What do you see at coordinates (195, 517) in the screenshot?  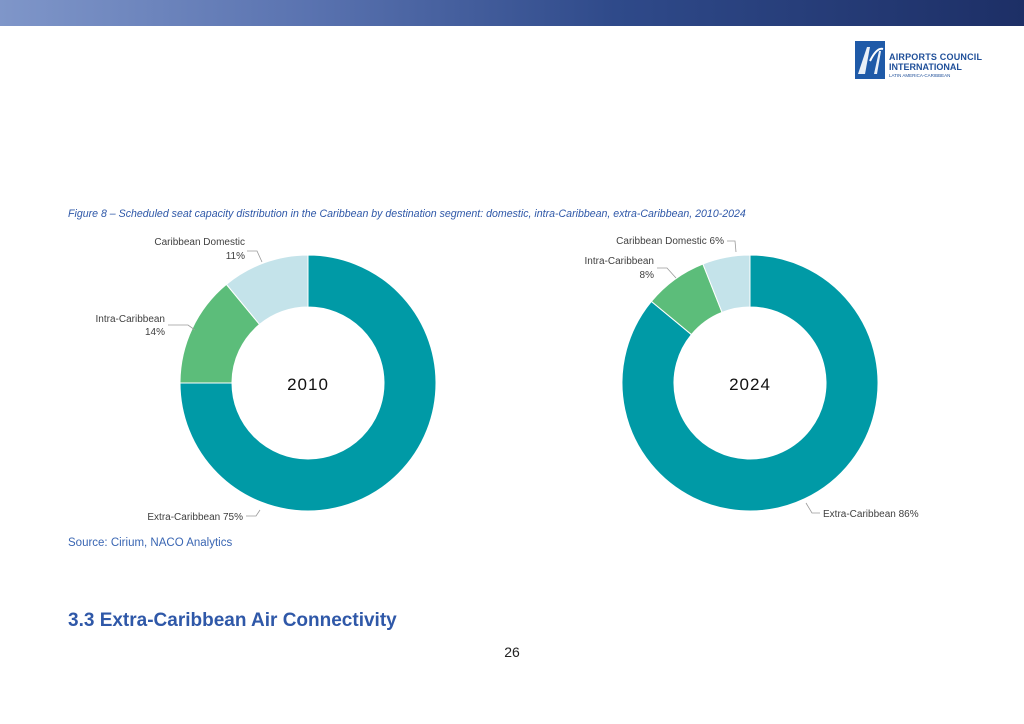 I see `slice-label: Extra-Caribbean 75%` at bounding box center [195, 517].